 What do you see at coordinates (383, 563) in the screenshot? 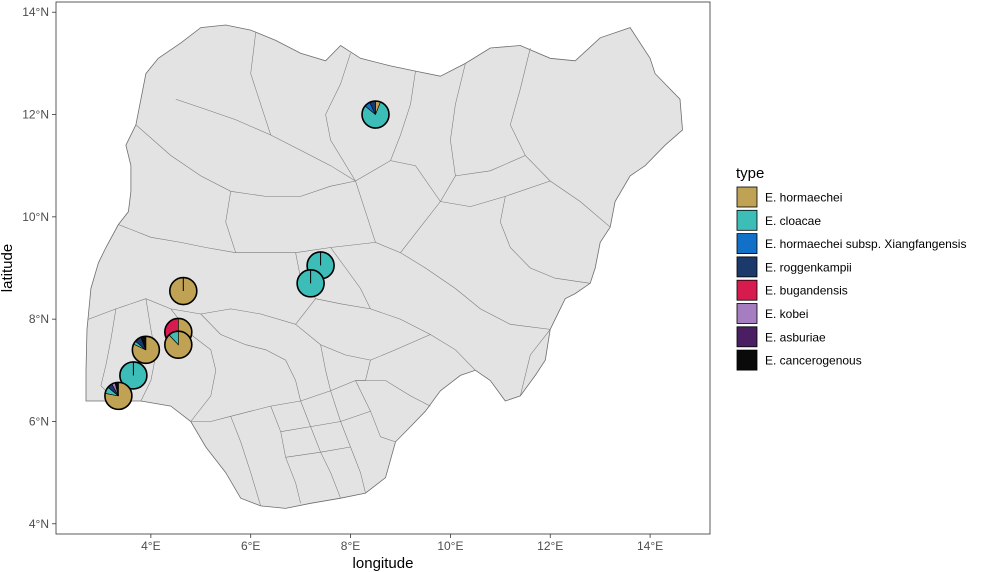
I see `x-axis-title: longitude` at bounding box center [383, 563].